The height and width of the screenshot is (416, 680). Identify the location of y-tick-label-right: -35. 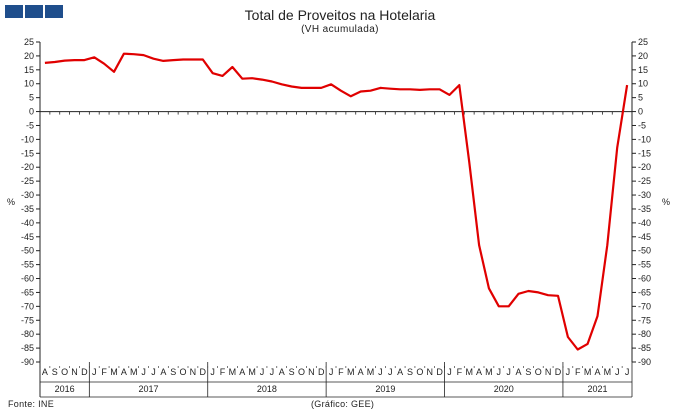
(644, 209).